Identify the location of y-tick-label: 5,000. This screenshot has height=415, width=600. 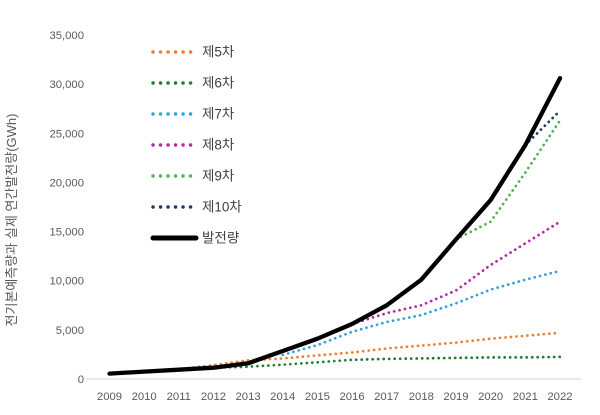
(70, 331).